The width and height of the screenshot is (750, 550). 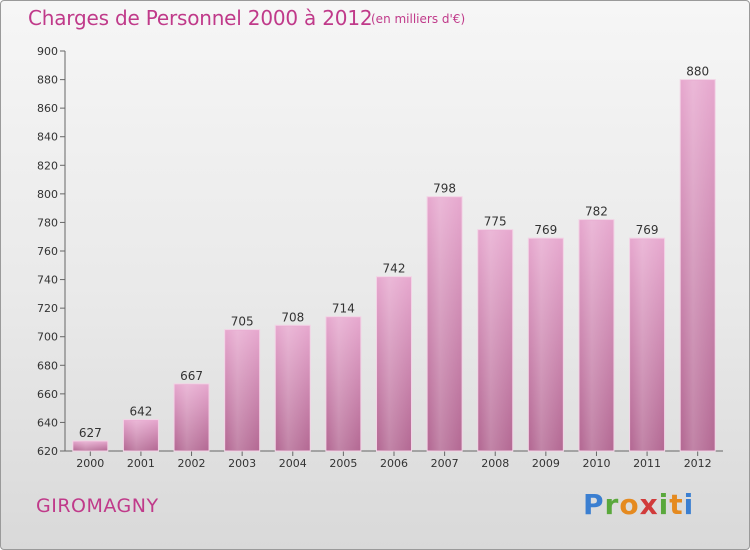 What do you see at coordinates (698, 463) in the screenshot?
I see `x-tick-label-2012: 2012` at bounding box center [698, 463].